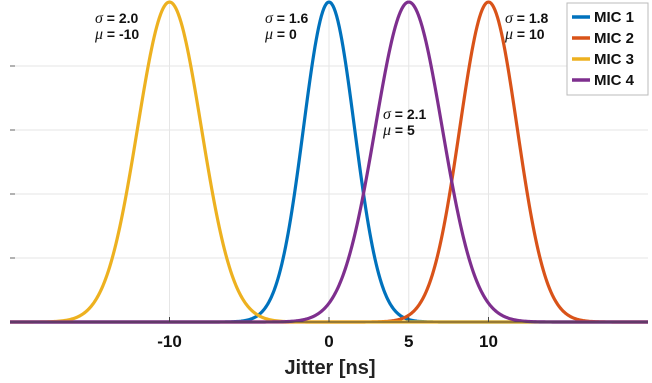 The height and width of the screenshot is (383, 652). I want to click on x-axis-label: Jitter [ns], so click(329, 368).